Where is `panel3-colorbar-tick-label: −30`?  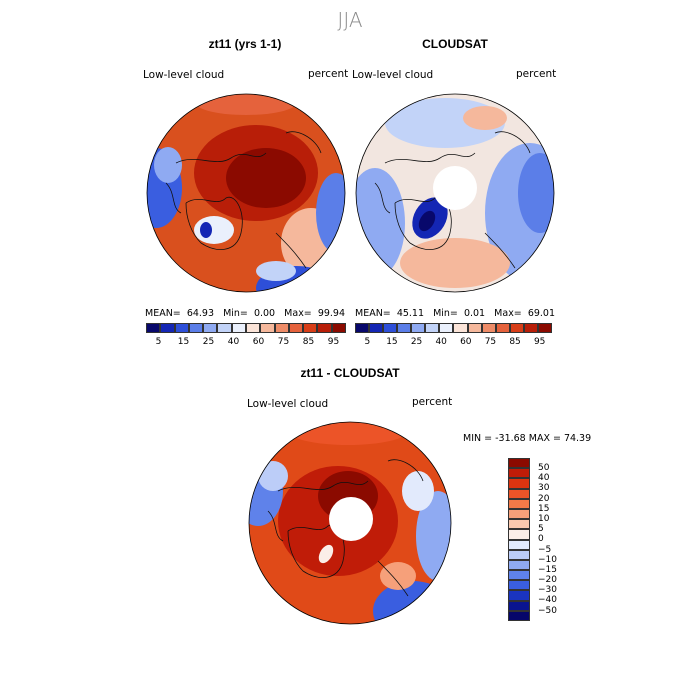 panel3-colorbar-tick-label: −30 is located at coordinates (547, 590).